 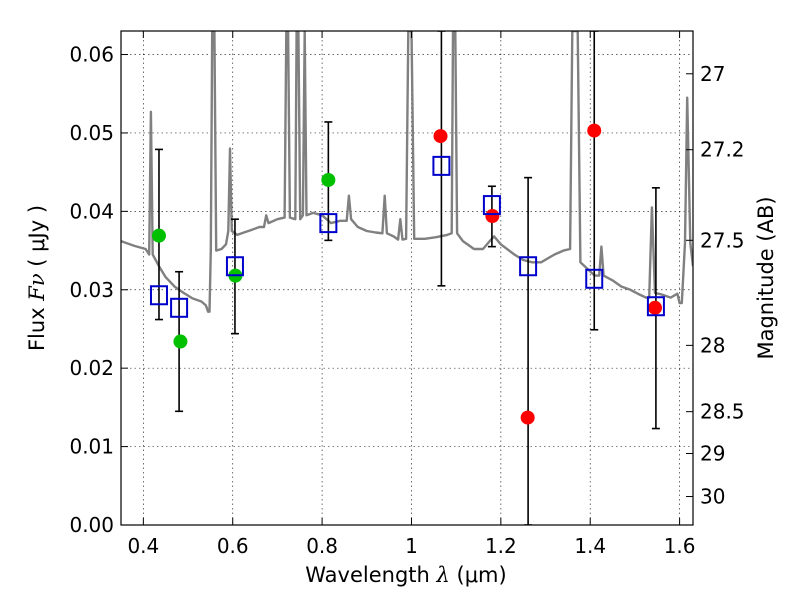 What do you see at coordinates (91, 133) in the screenshot?
I see `y-tick-label: 0.05` at bounding box center [91, 133].